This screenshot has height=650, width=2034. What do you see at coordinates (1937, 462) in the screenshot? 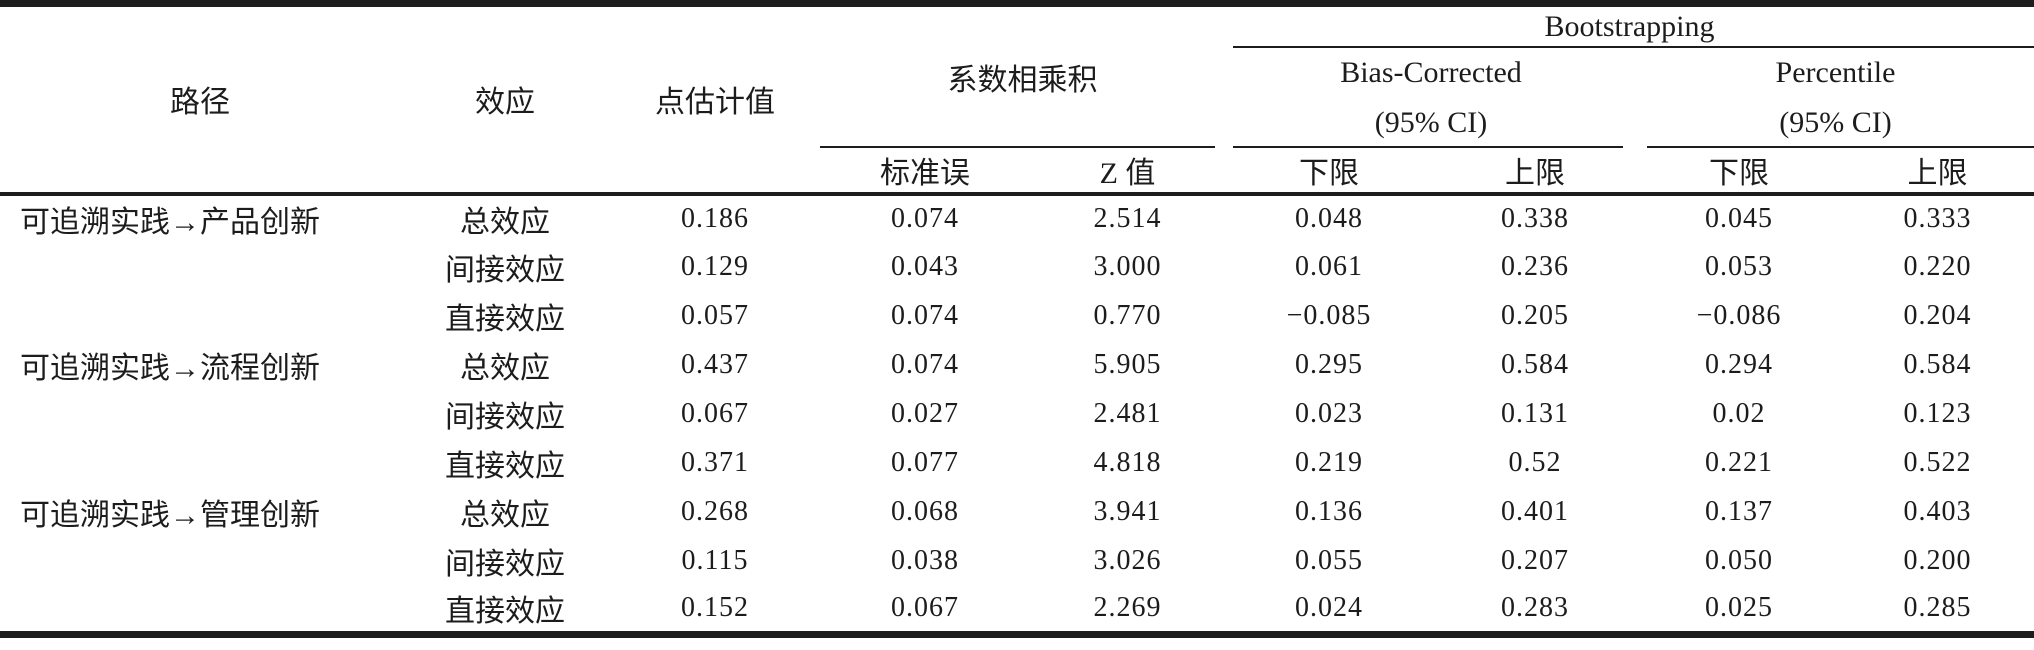
I see `cell-pct-upper: 0.522` at bounding box center [1937, 462].